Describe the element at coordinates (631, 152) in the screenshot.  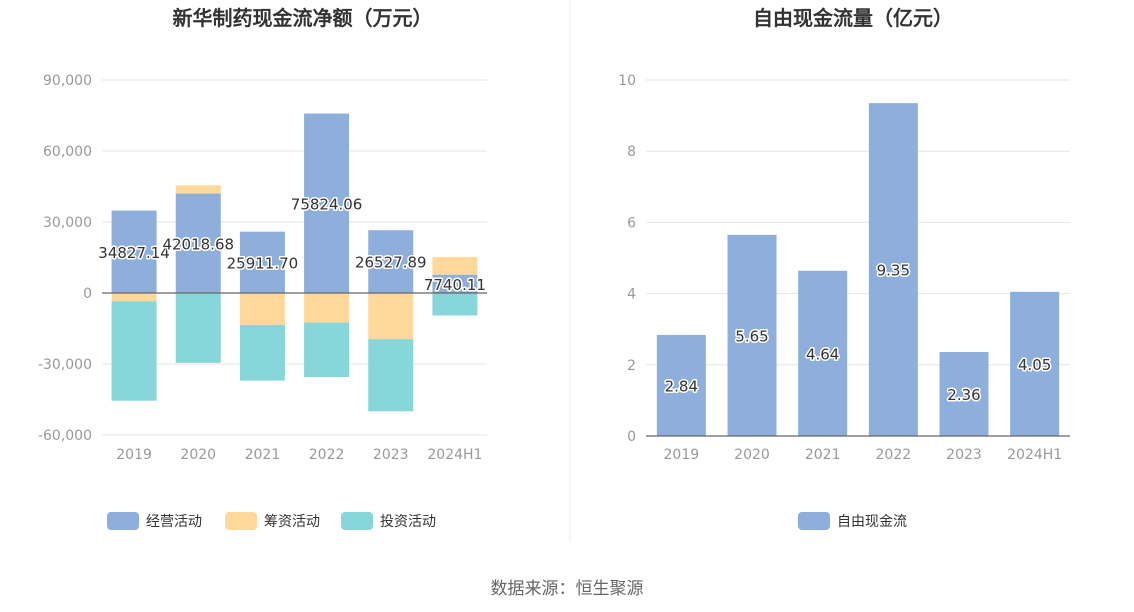
I see `y-tick-label: 8` at that location.